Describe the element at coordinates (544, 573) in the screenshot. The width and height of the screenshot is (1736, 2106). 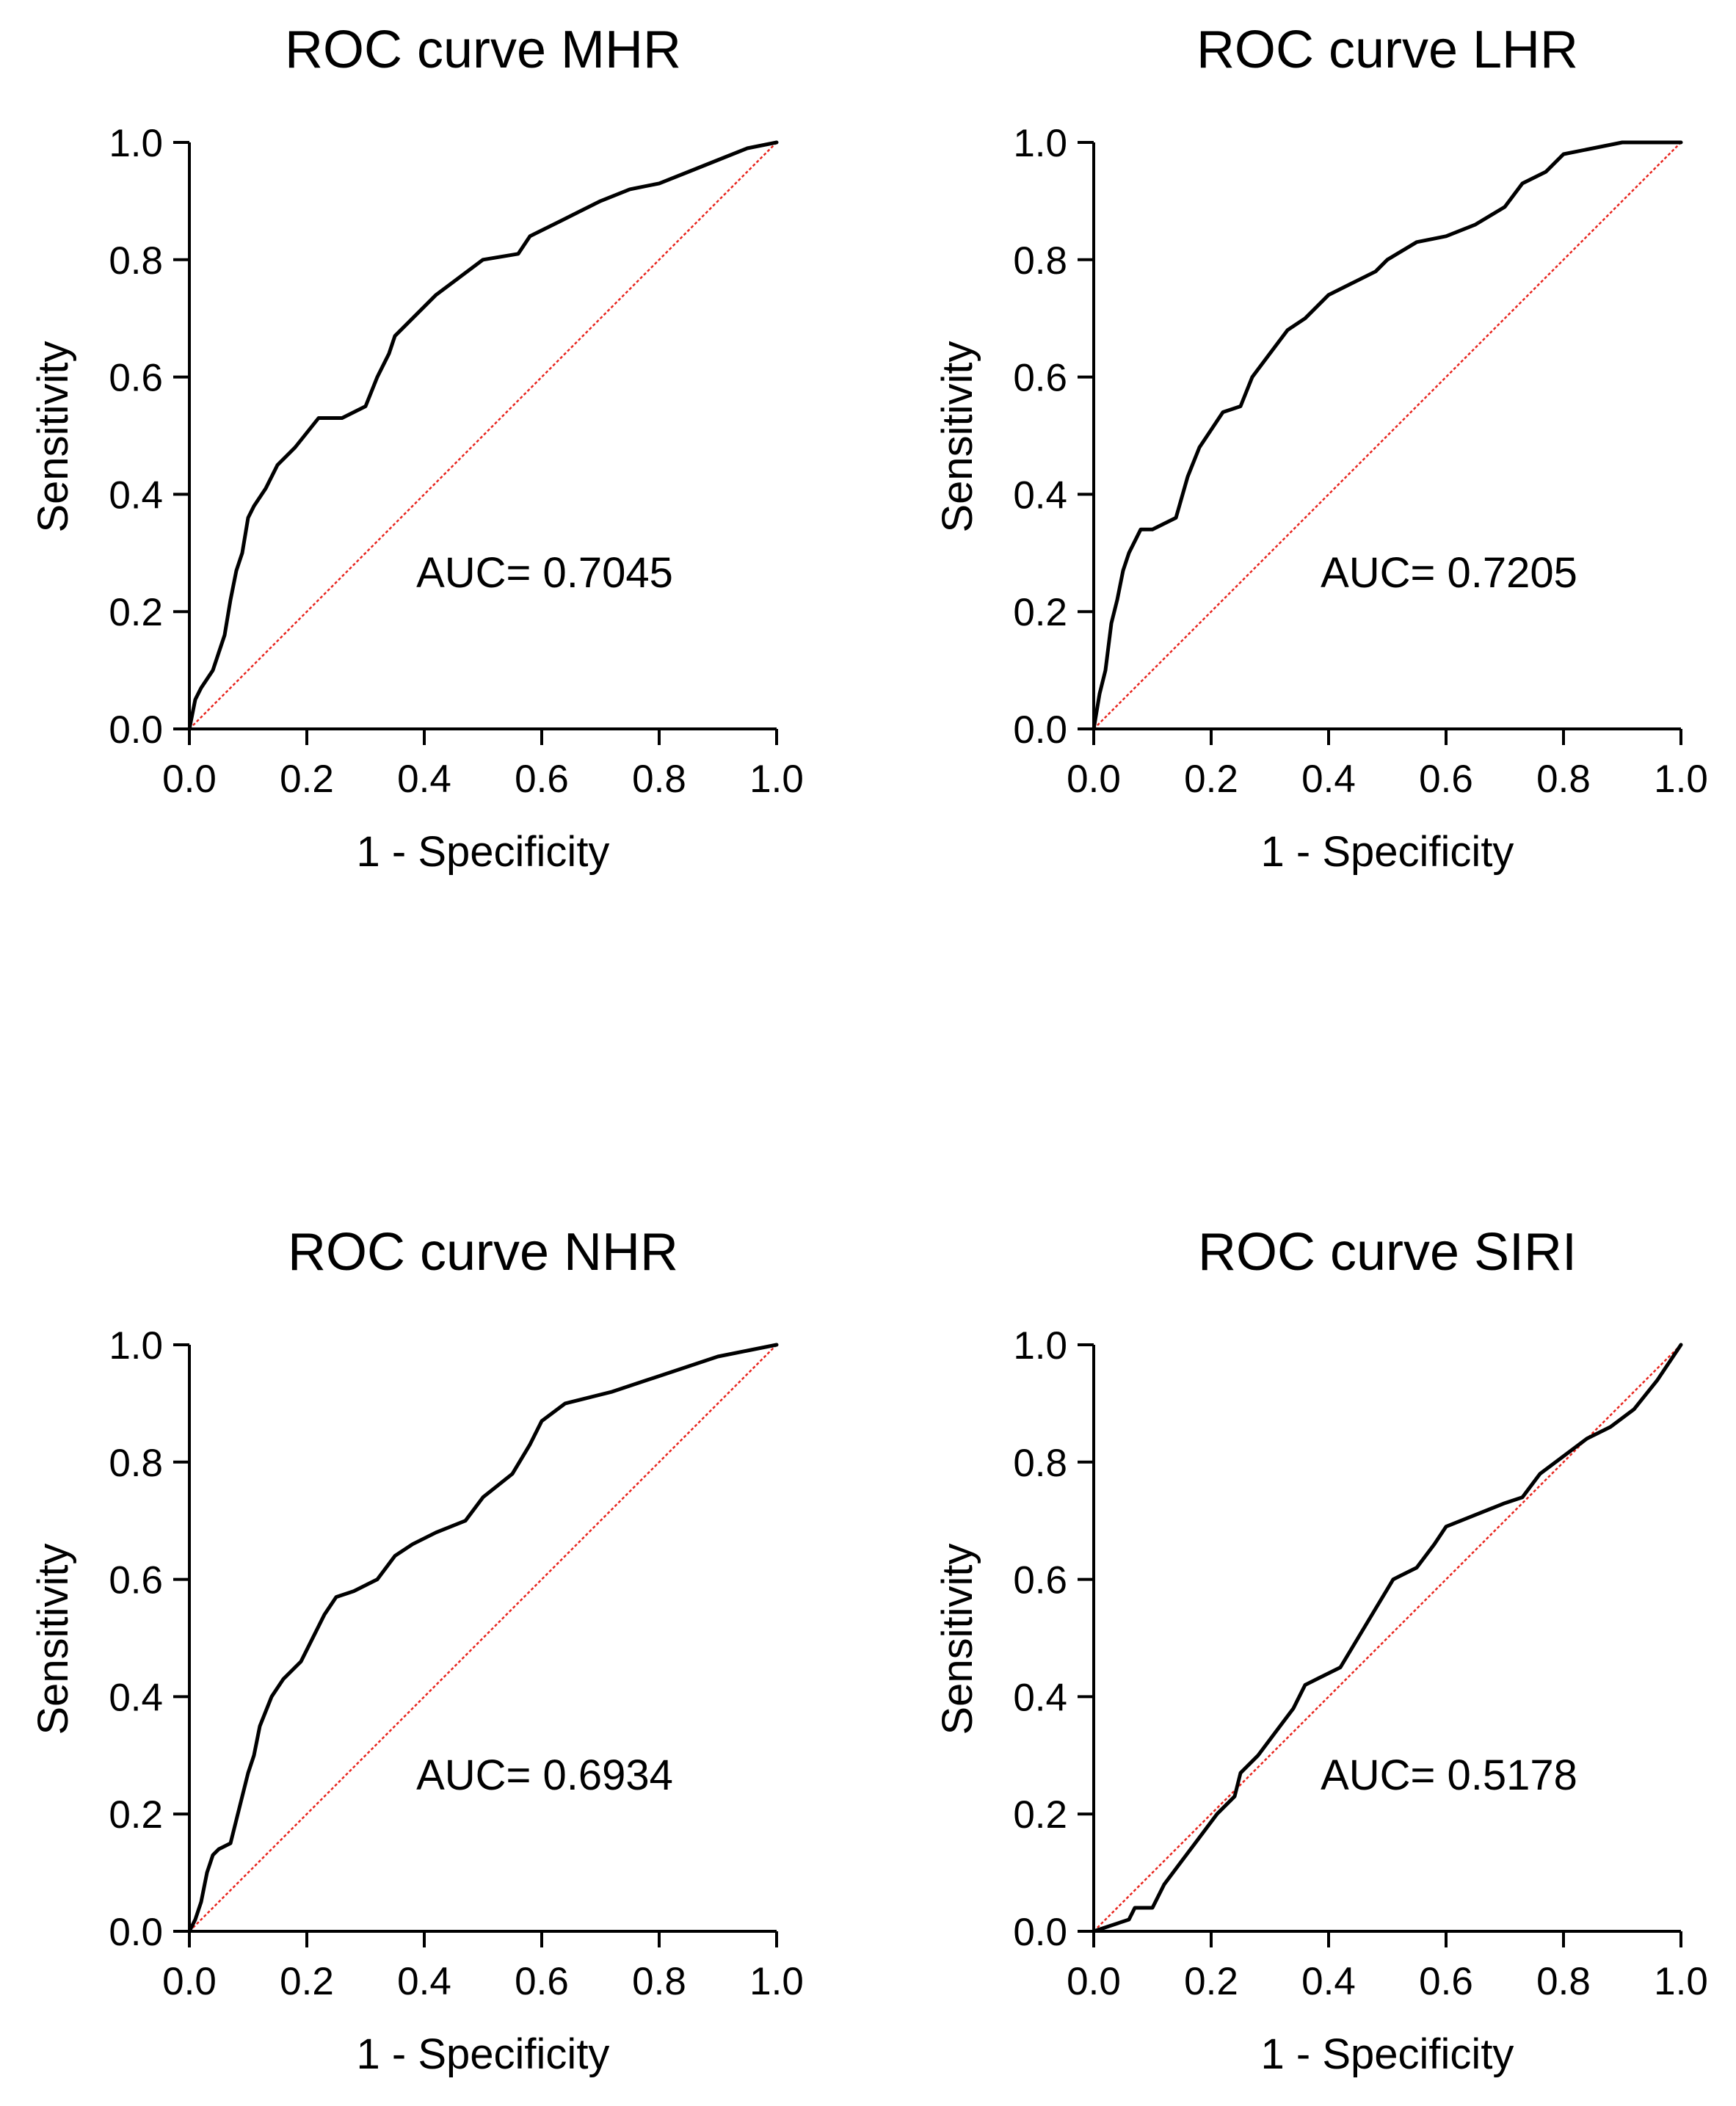
I see `auc-annotation: AUC= 0.7045` at that location.